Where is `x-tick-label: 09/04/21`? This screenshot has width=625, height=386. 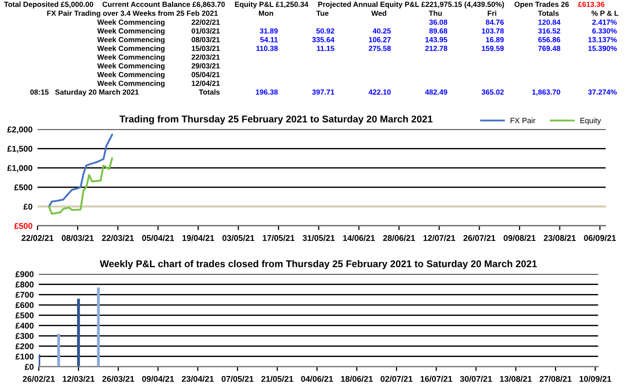 x-tick-label: 09/04/21 is located at coordinates (158, 379).